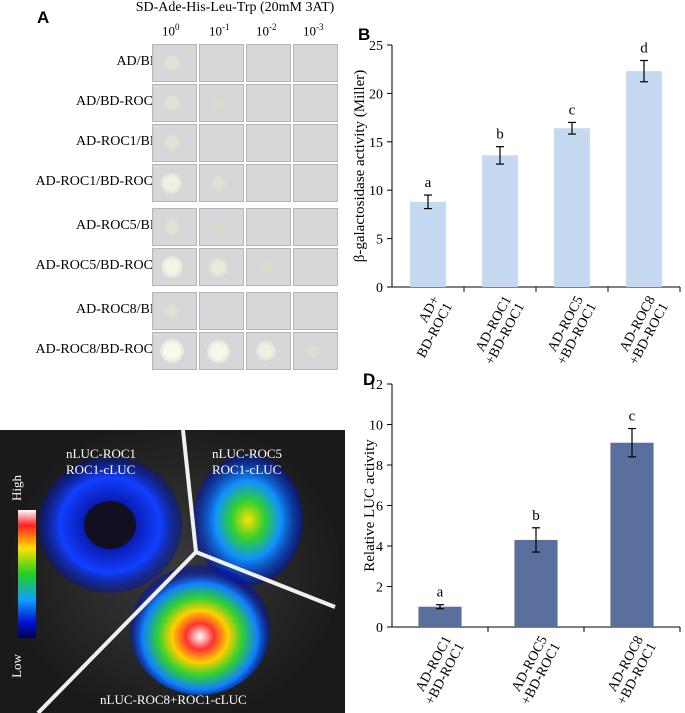 This screenshot has height=713, width=685. Describe the element at coordinates (379, 507) in the screenshot. I see `y-tick-label: 6` at that location.